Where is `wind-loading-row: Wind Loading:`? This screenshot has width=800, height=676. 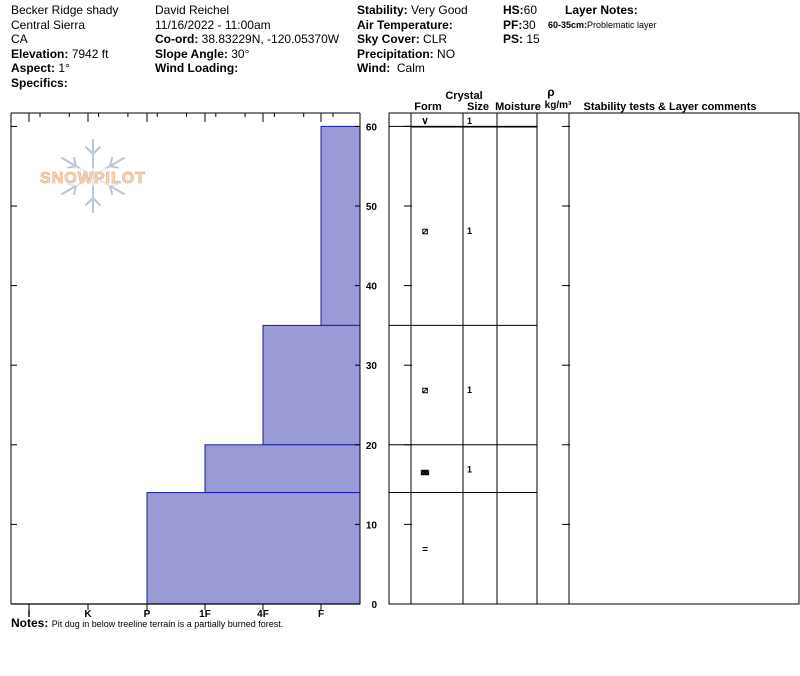 wind-loading-row: Wind Loading: is located at coordinates (197, 68).